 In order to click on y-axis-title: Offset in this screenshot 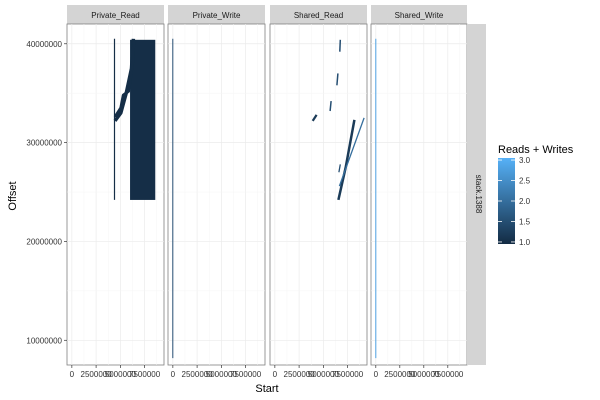, I will do `click(13, 195)`.